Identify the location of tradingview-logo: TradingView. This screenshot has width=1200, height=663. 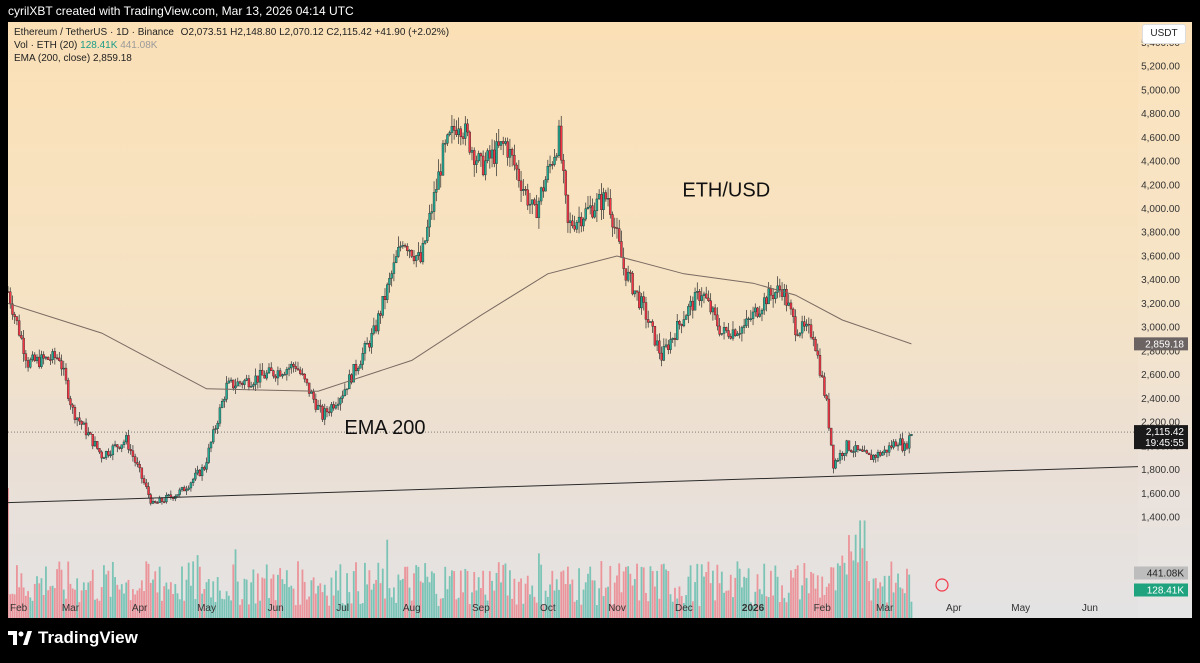
(73, 638).